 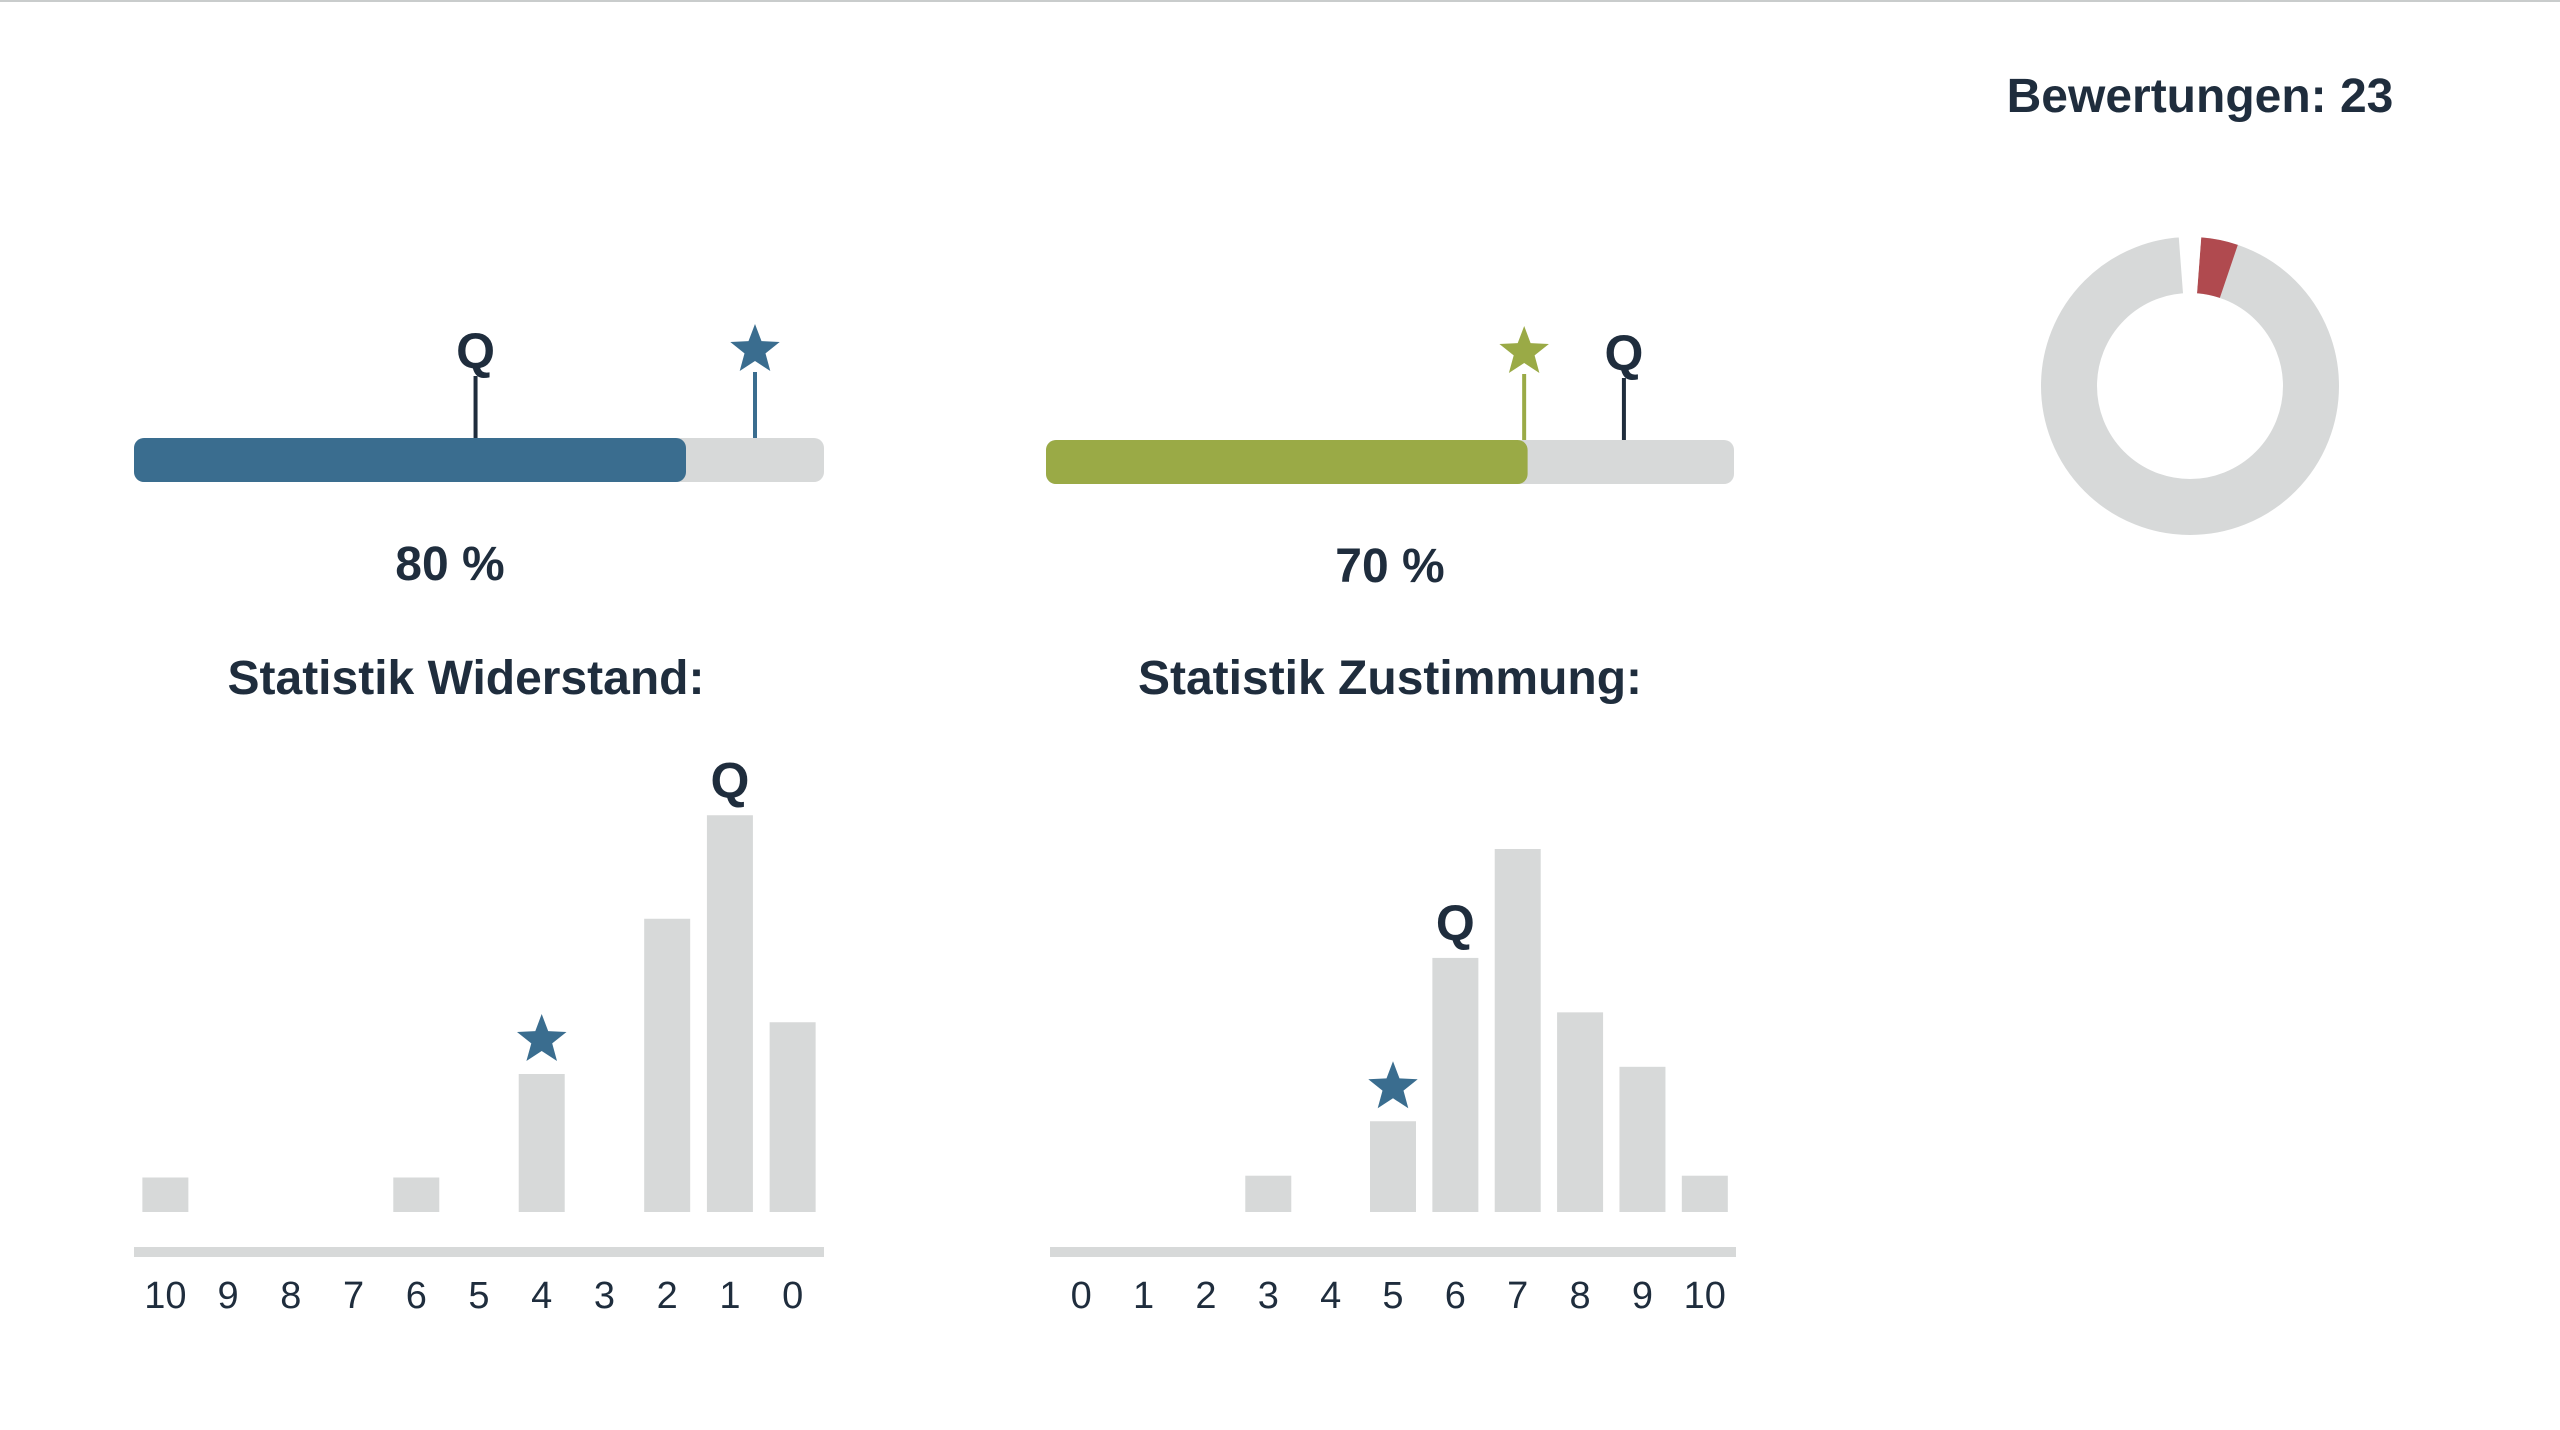 I want to click on chart-zustimmung: 0 1 2 3 4 5 6 Q 7 8 9 10, so click(x=1393, y=1083).